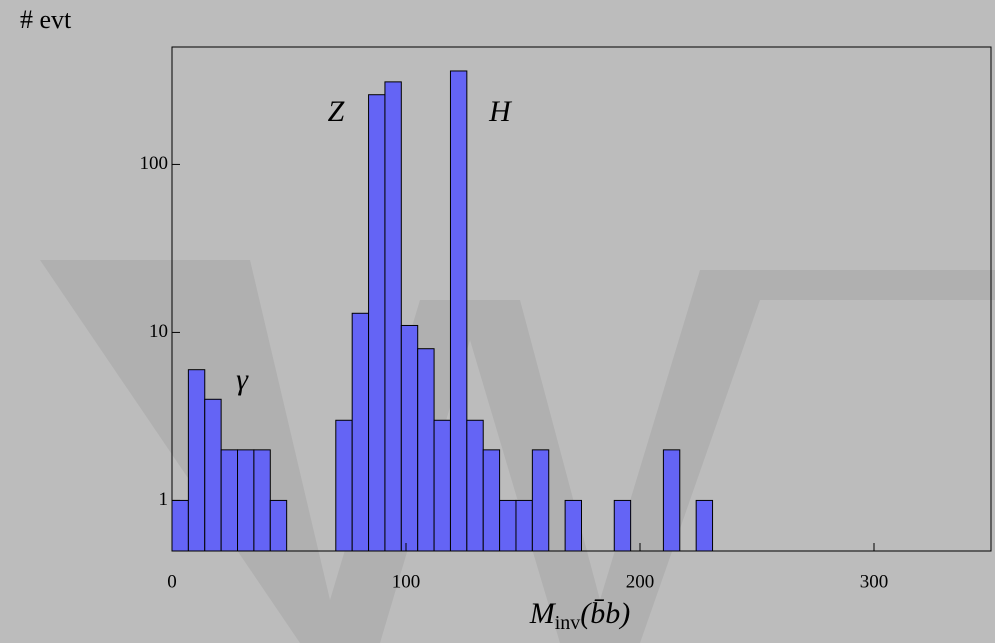 The image size is (995, 643). What do you see at coordinates (406, 581) in the screenshot?
I see `x-tick-label: 100` at bounding box center [406, 581].